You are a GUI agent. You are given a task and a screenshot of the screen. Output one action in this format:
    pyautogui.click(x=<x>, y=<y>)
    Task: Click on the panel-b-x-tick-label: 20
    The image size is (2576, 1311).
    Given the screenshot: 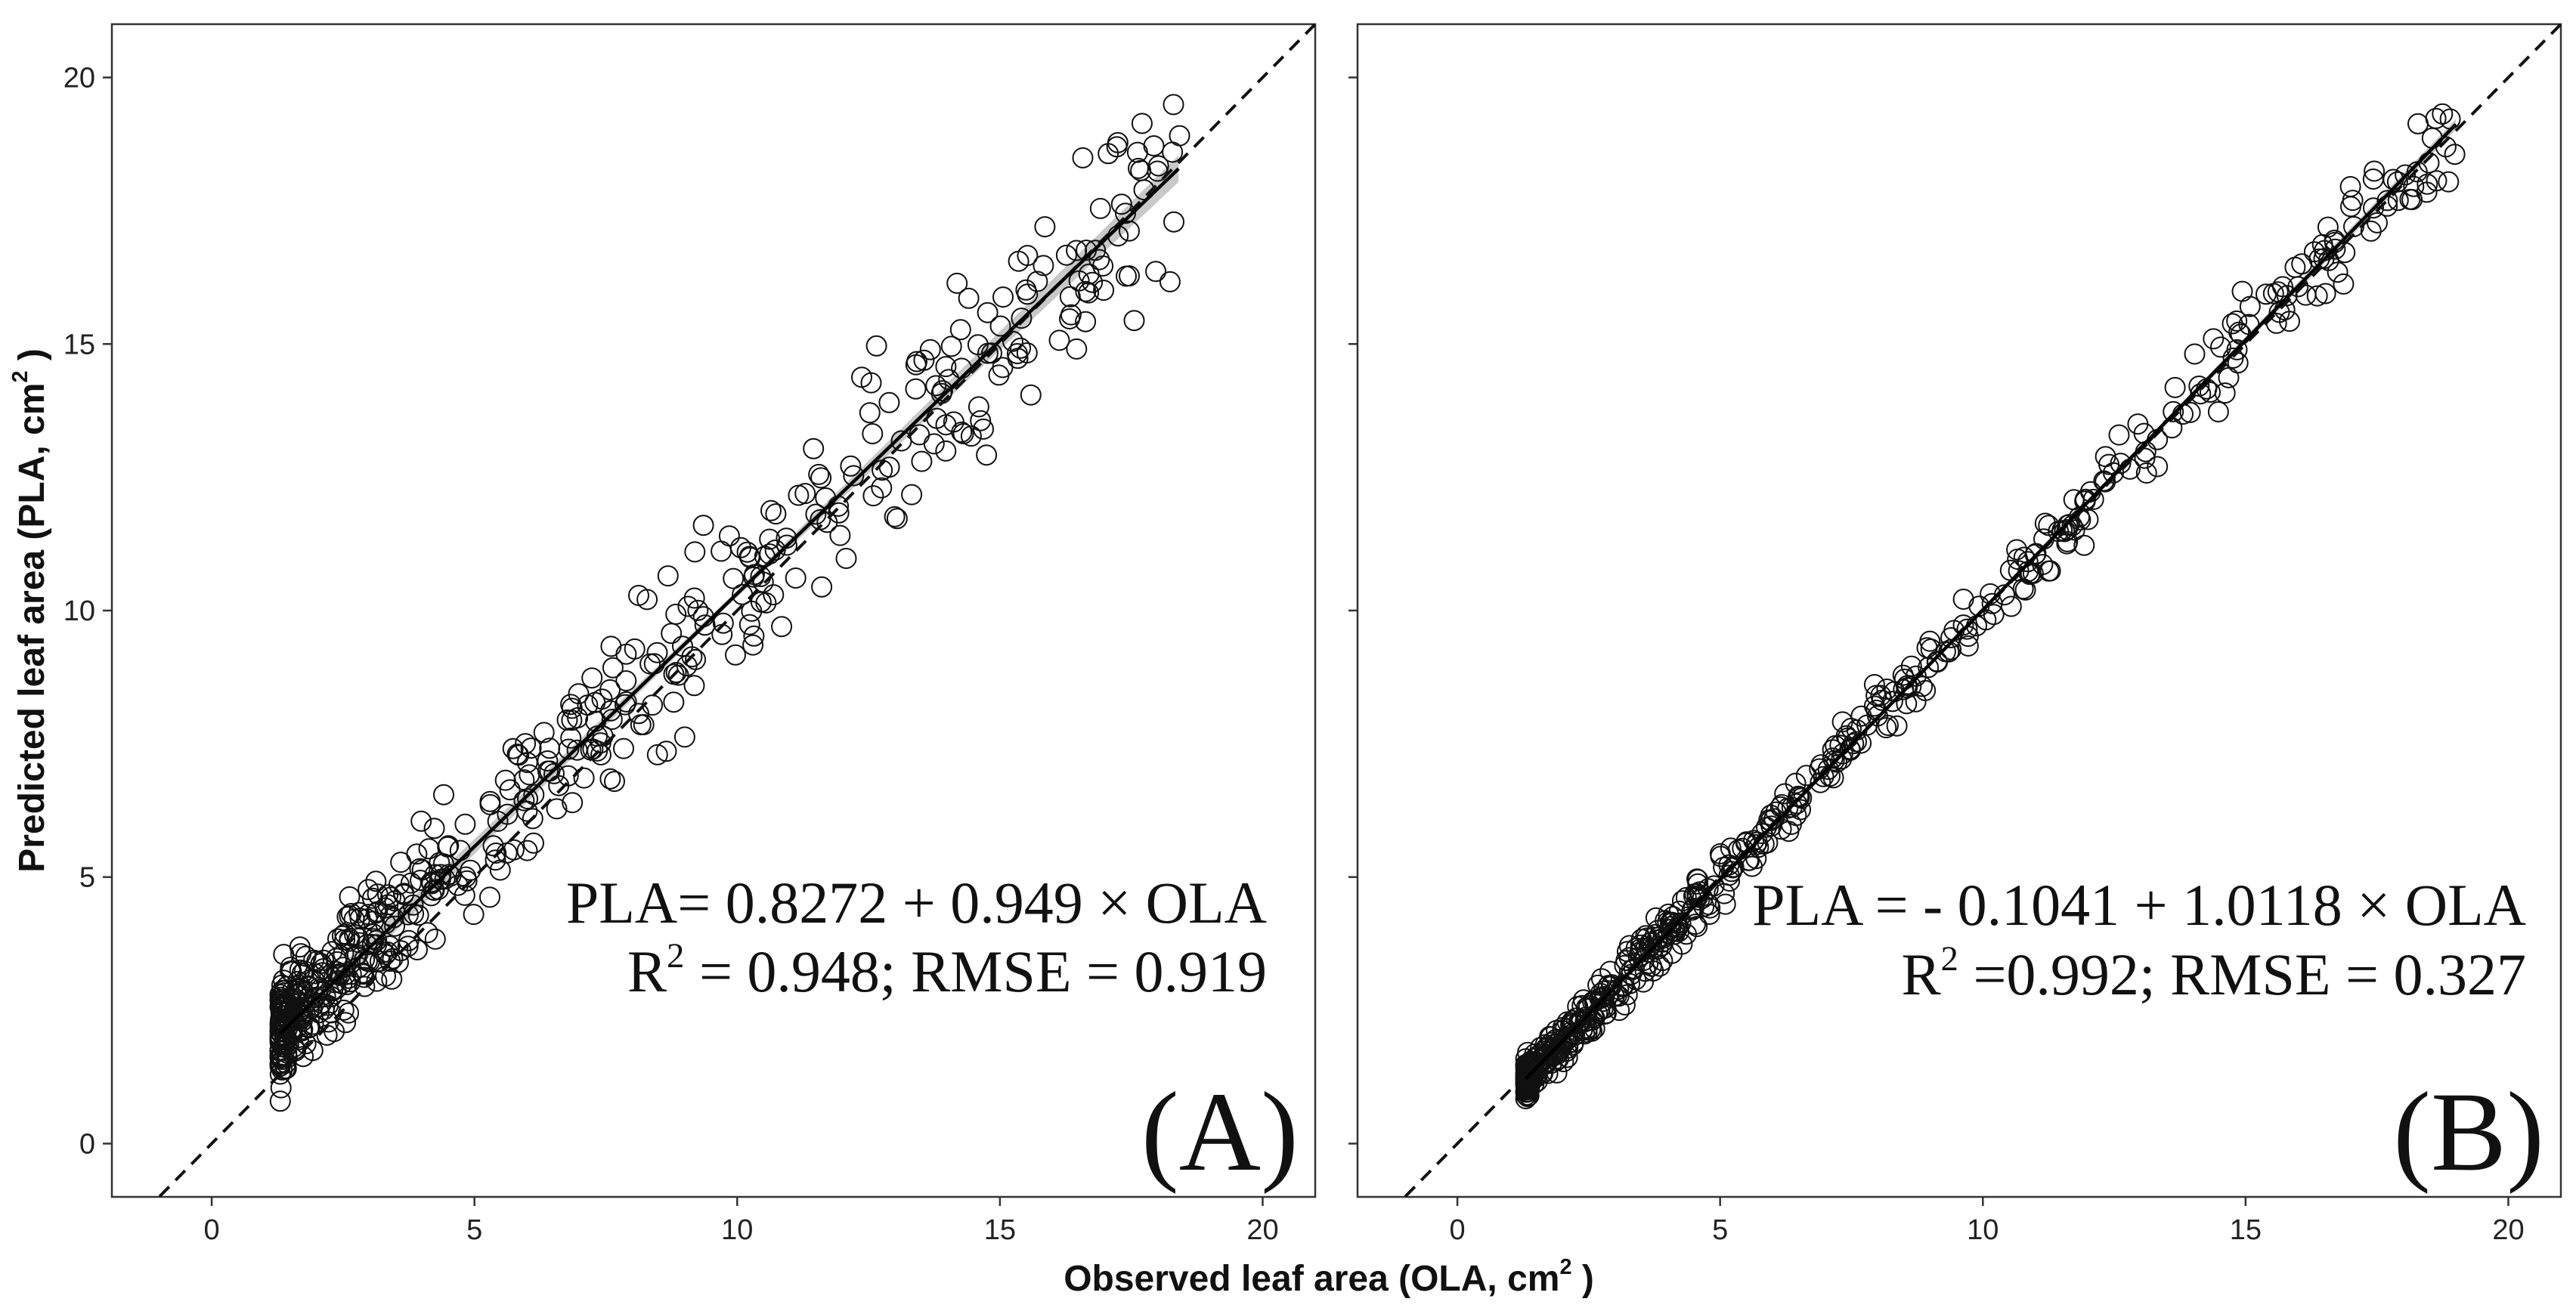 What is the action you would take?
    pyautogui.click(x=2508, y=1230)
    